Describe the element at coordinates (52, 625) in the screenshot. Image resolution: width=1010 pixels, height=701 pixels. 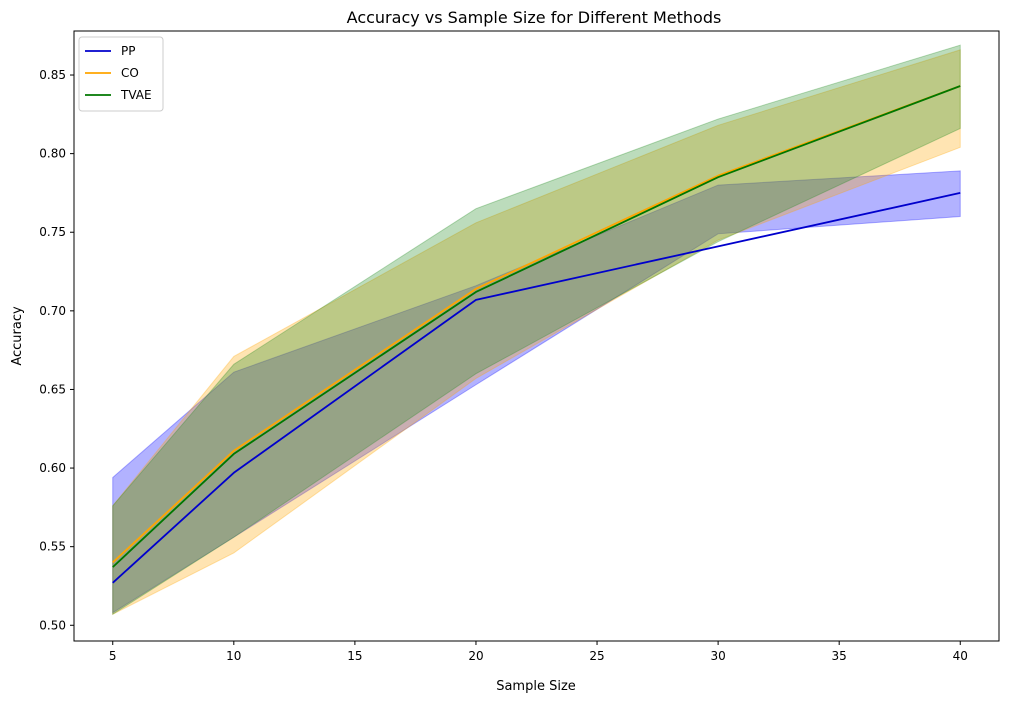
I see `y-tick-label: 0.50` at that location.